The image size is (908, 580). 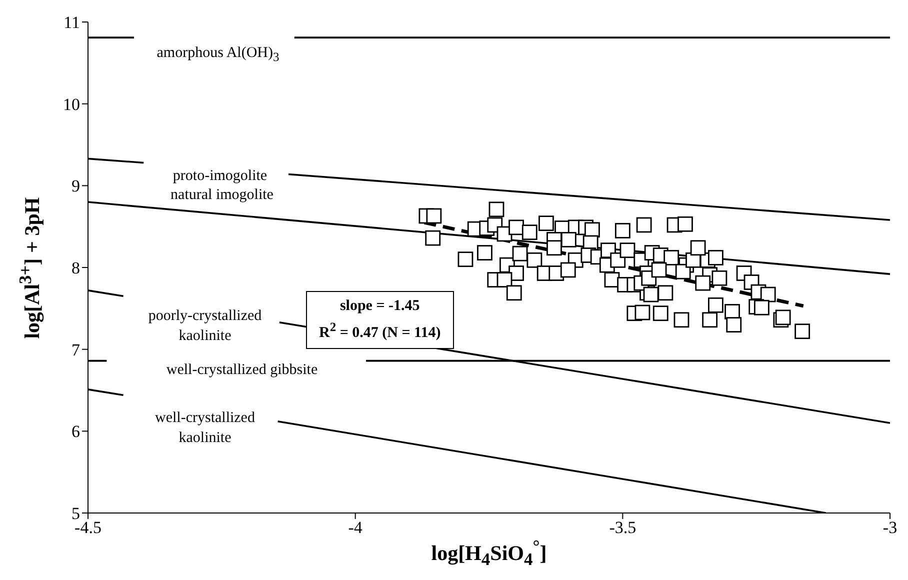 What do you see at coordinates (205, 428) in the screenshot?
I see `annotation: well-crystallized kaolinite` at bounding box center [205, 428].